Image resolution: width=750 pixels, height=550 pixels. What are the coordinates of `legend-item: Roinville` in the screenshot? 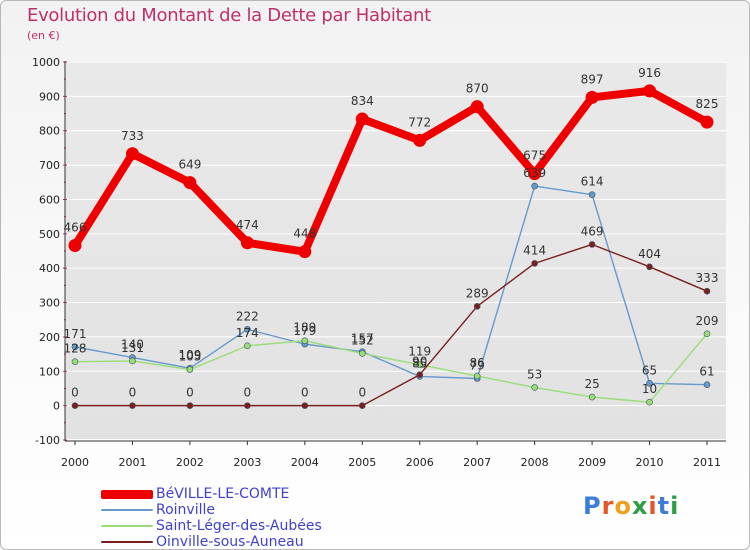 It's located at (261, 510).